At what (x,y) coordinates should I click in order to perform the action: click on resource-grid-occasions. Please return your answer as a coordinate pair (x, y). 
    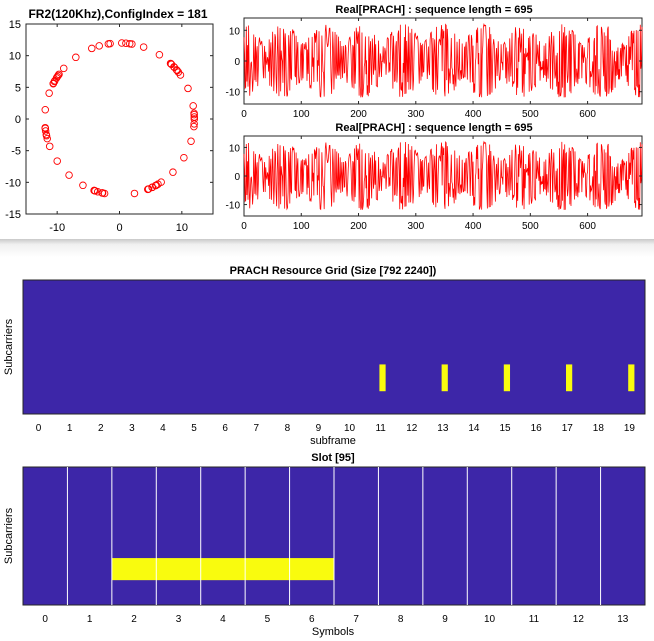
    Looking at the image, I should click on (507, 378).